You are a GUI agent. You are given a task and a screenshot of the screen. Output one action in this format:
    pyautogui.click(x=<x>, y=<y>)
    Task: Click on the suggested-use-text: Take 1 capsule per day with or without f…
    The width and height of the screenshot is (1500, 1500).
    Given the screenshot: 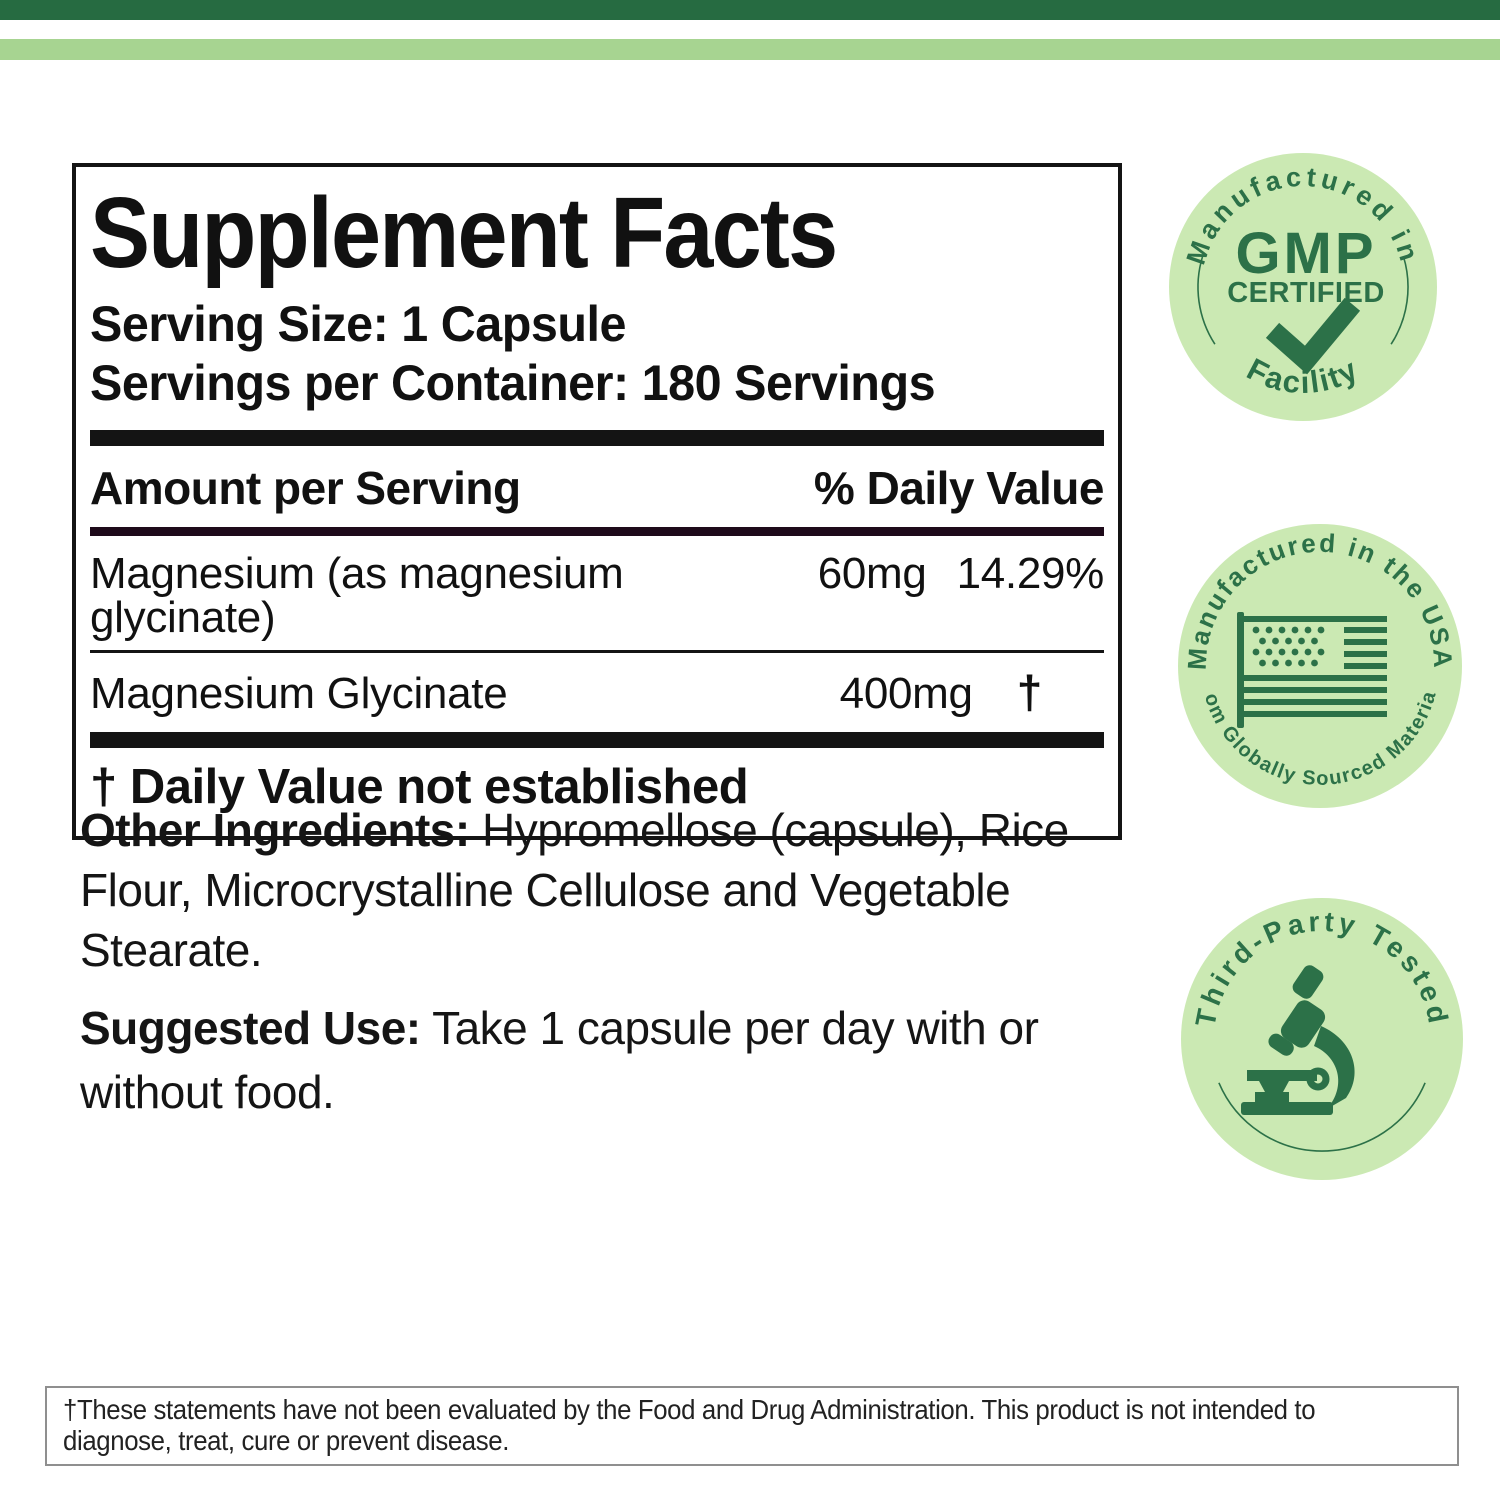 What is the action you would take?
    pyautogui.click(x=559, y=1060)
    